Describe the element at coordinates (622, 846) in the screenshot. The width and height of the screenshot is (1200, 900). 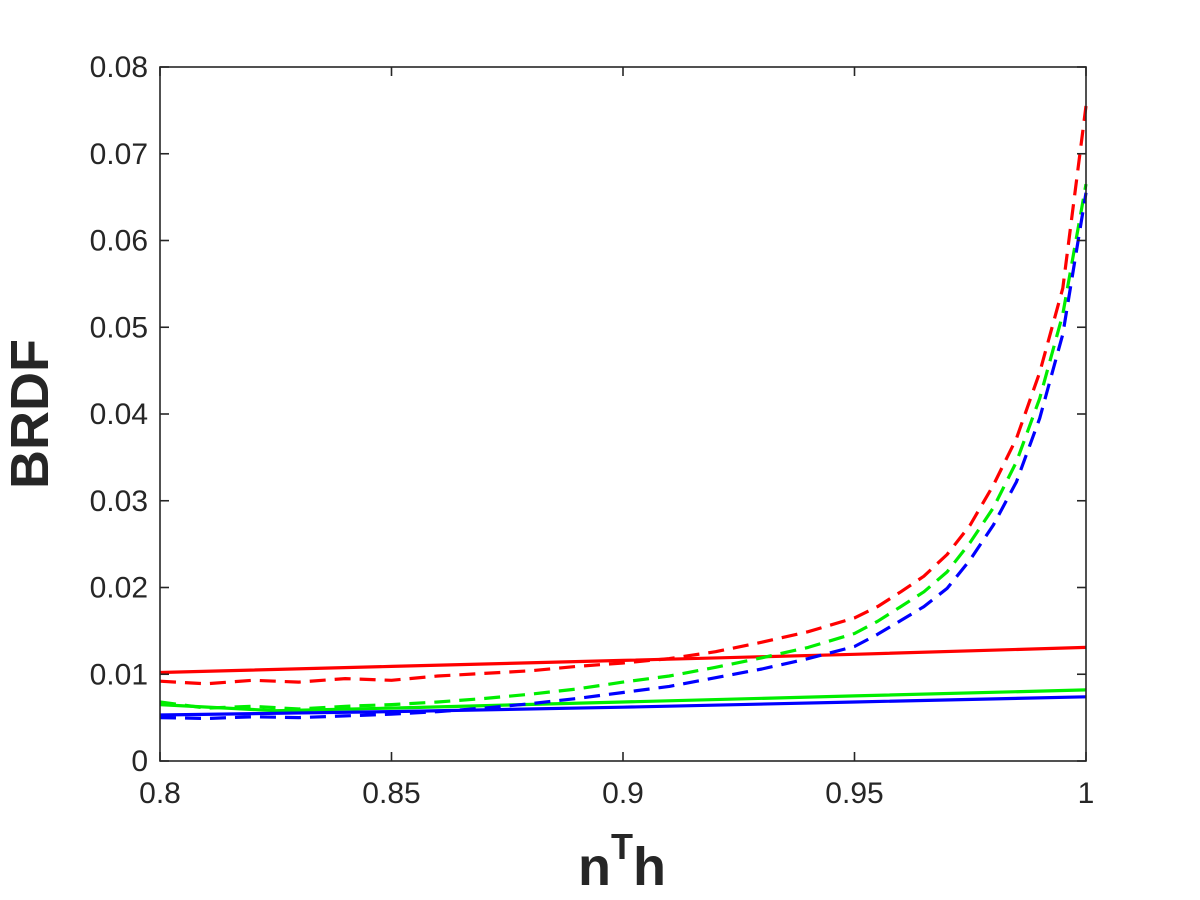
I see `x-axis-label-superscript: T` at that location.